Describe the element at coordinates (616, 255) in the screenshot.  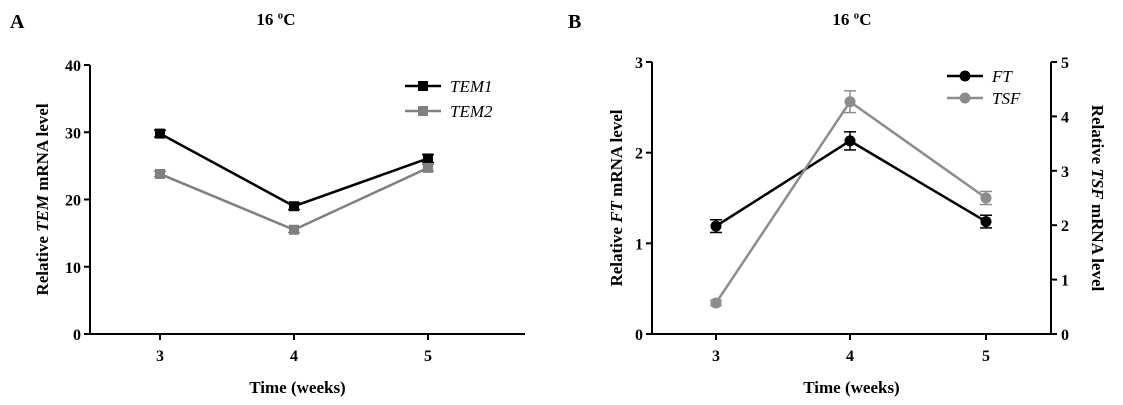
I see `b-ylabel-part: Relative` at that location.